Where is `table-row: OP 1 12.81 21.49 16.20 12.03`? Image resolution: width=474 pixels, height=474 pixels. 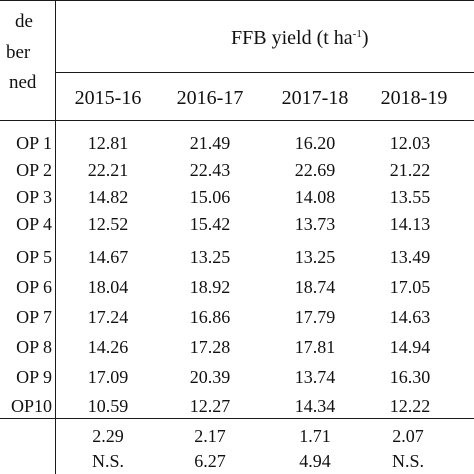 table-row: OP 1 12.81 21.49 16.20 12.03 is located at coordinates (237, 143).